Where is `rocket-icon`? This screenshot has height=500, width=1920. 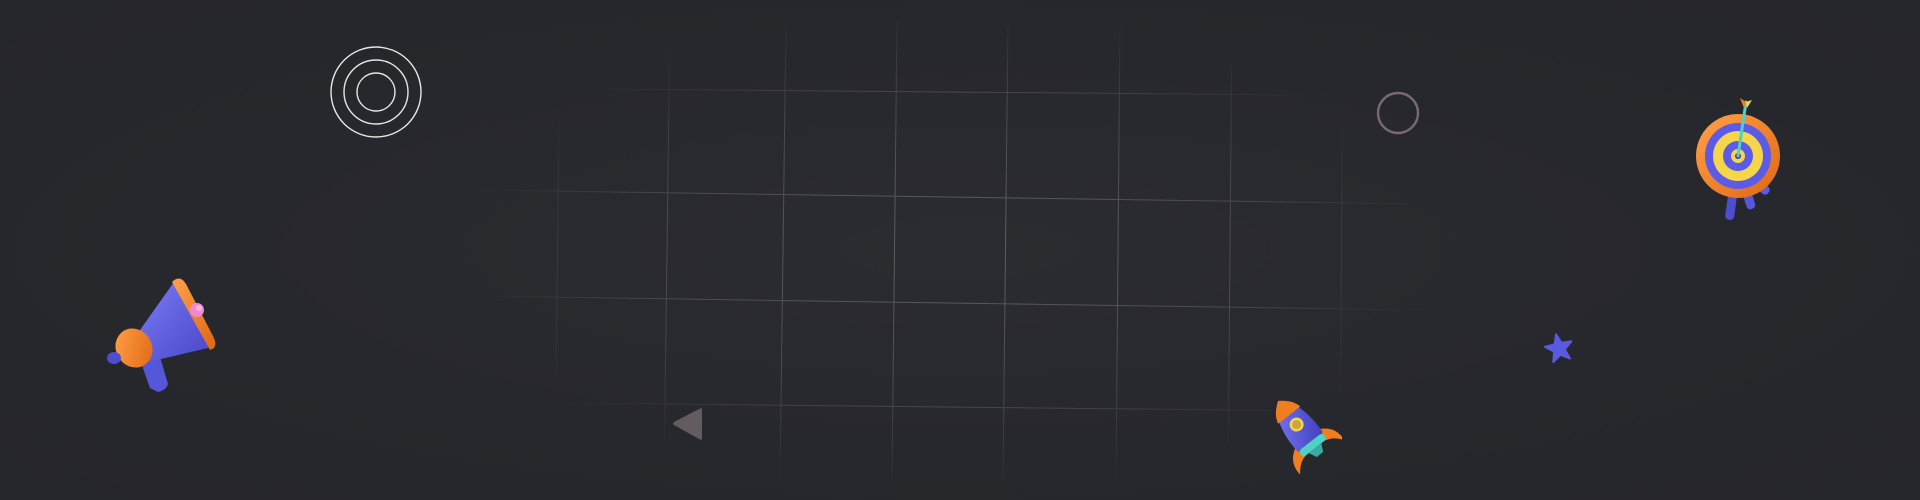 rocket-icon is located at coordinates (1308, 437).